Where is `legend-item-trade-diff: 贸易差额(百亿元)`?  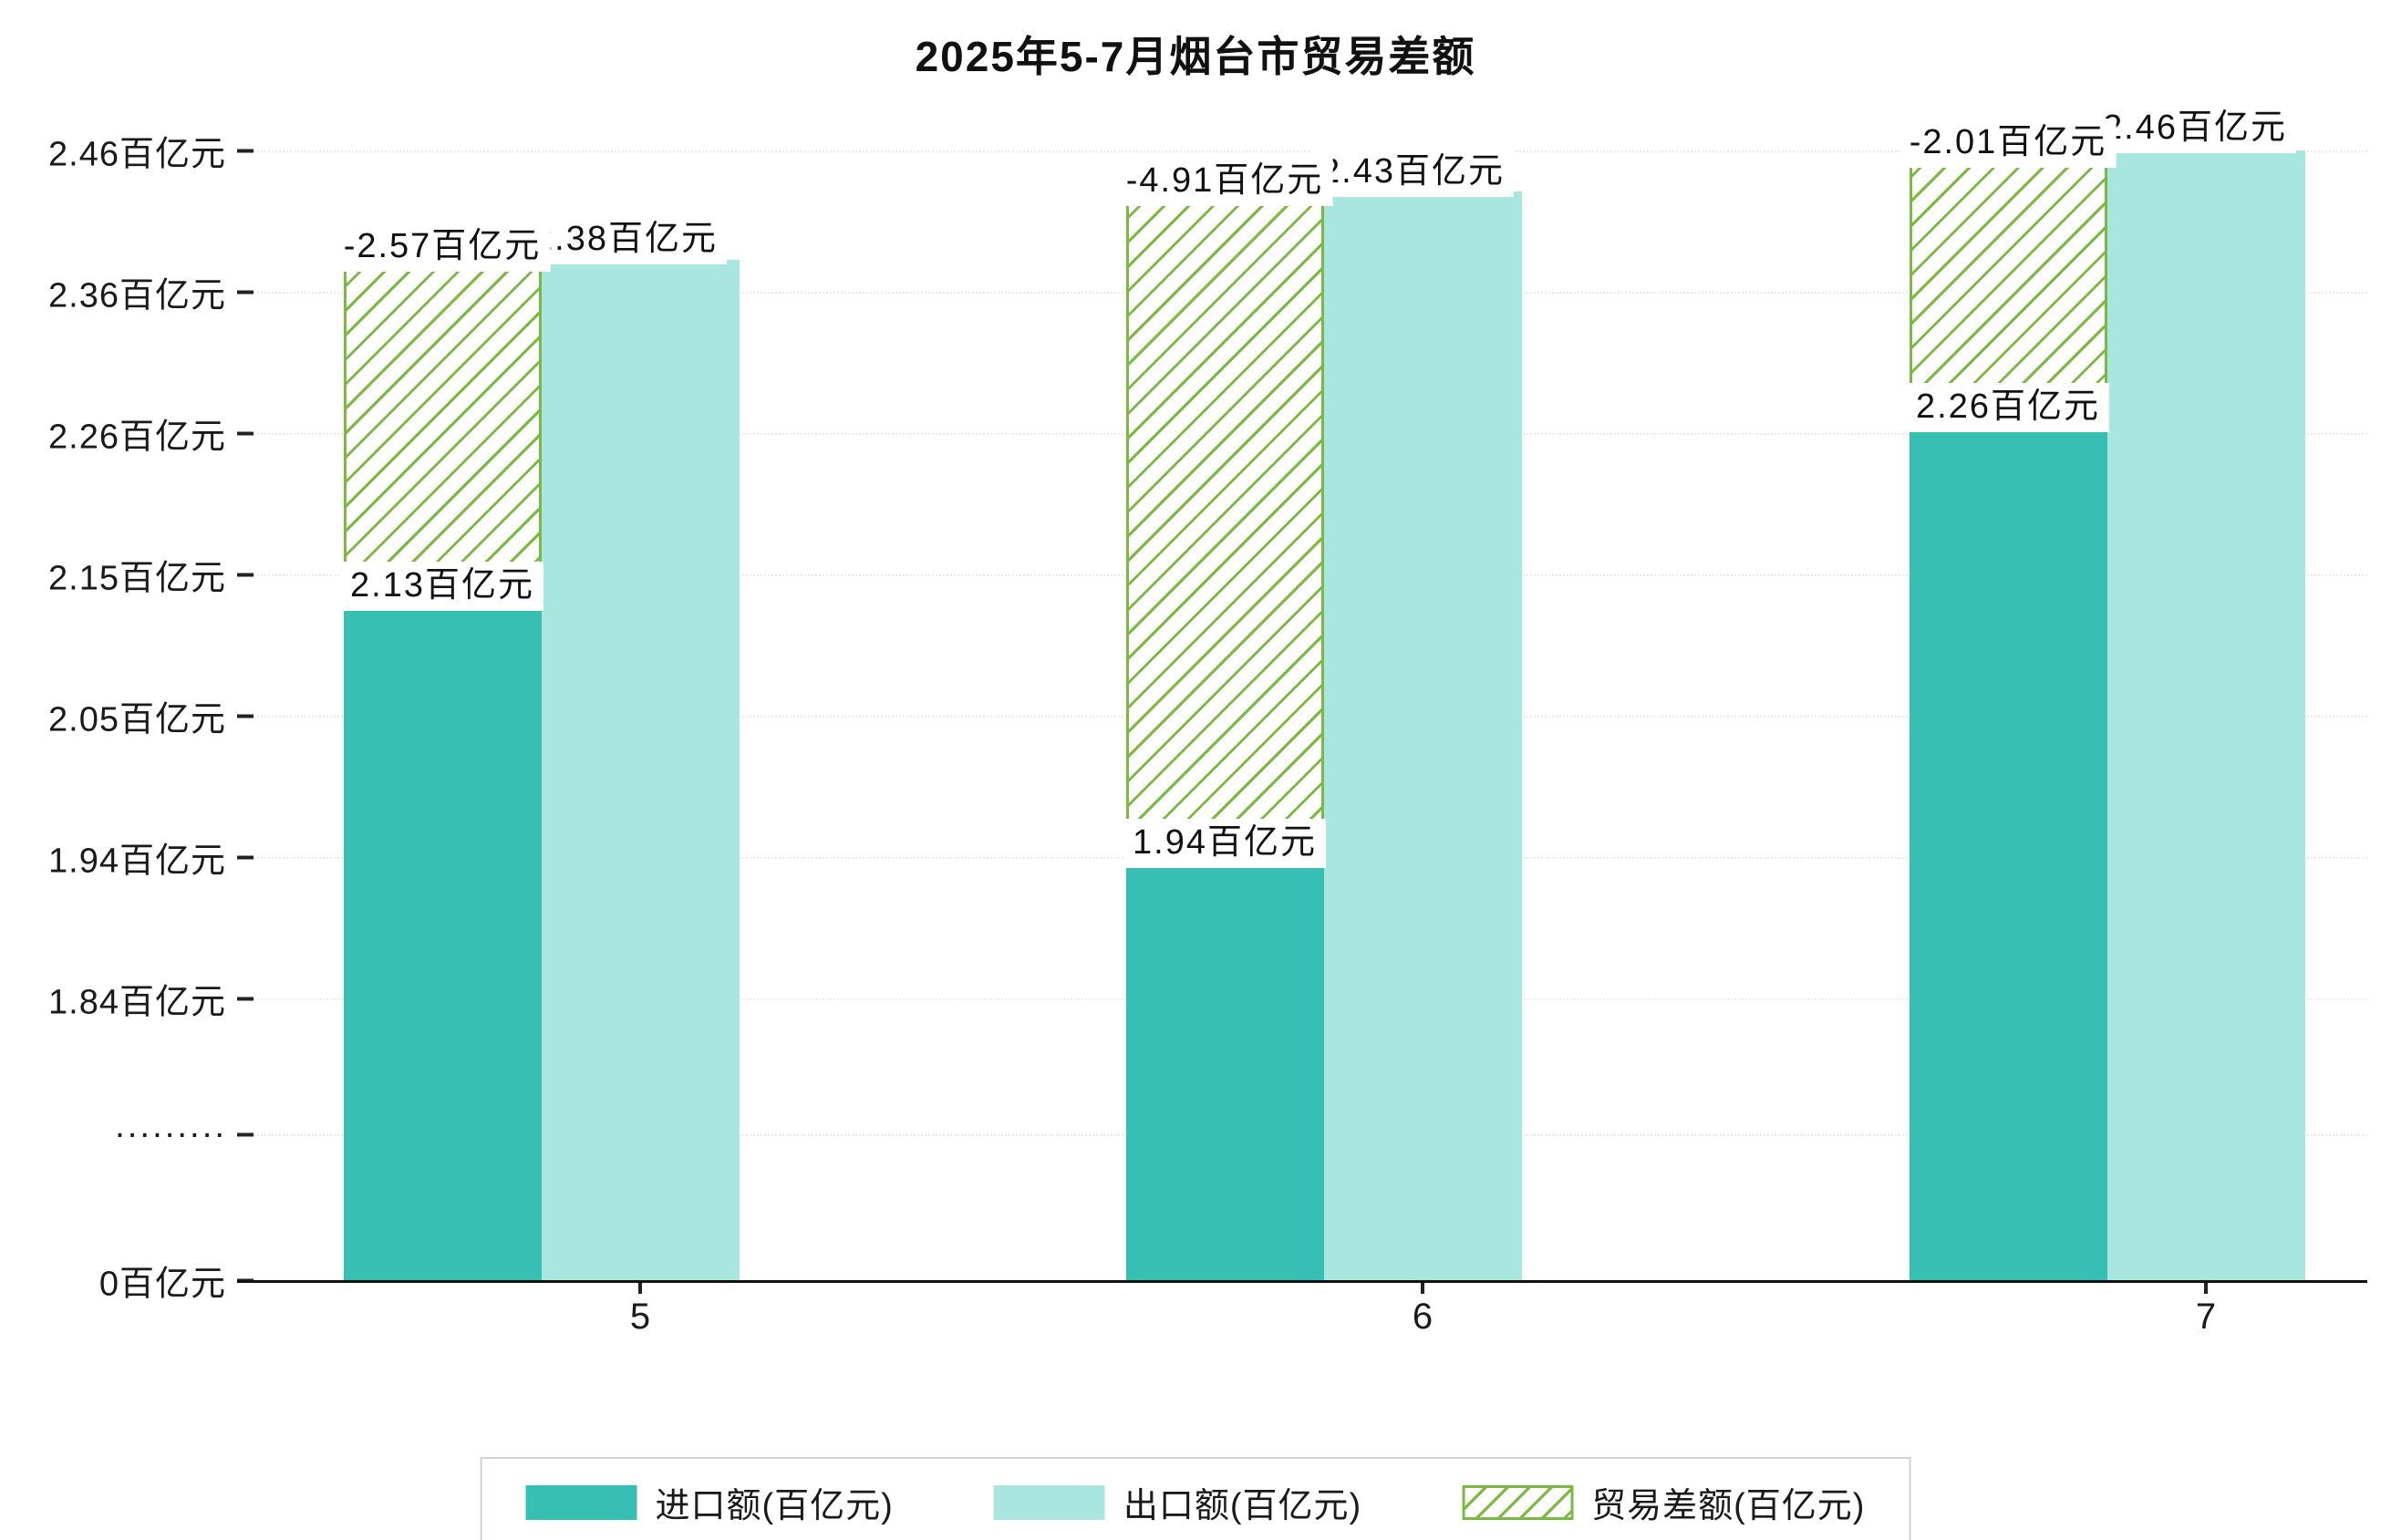 legend-item-trade-diff: 贸易差额(百亿元) is located at coordinates (1663, 1502).